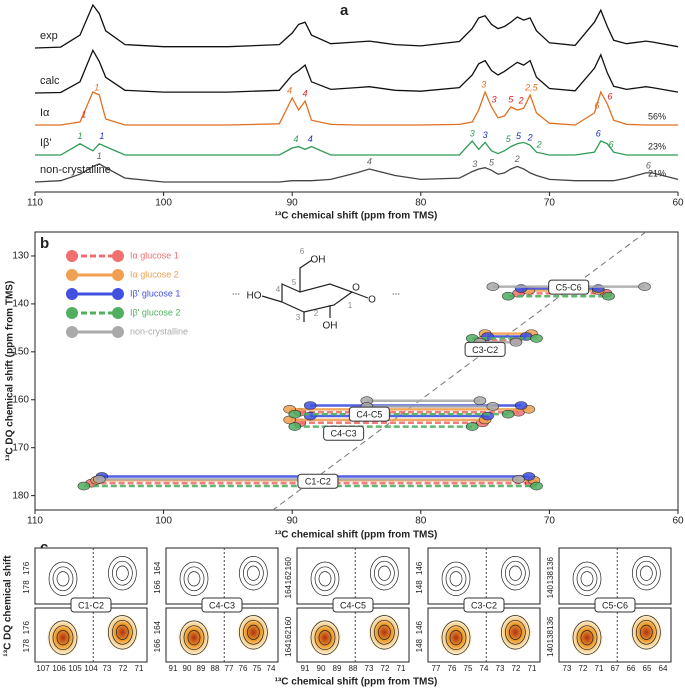 Image resolution: width=685 pixels, height=694 pixels. What do you see at coordinates (419, 568) in the screenshot?
I see `y-tick-label: 146` at bounding box center [419, 568].